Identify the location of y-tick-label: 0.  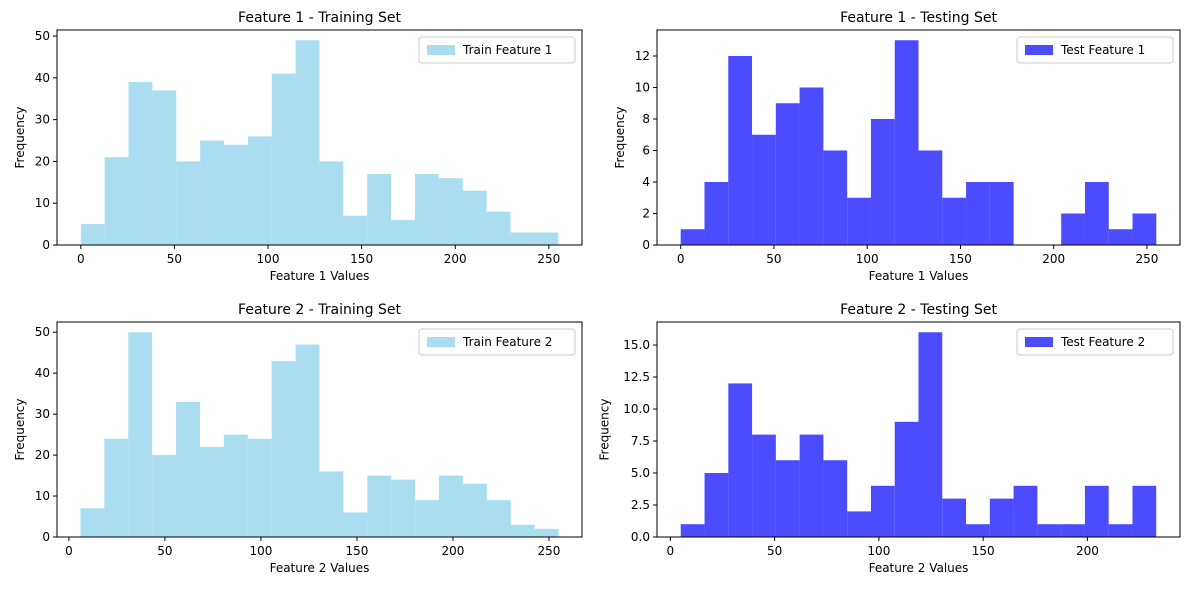
(646, 245).